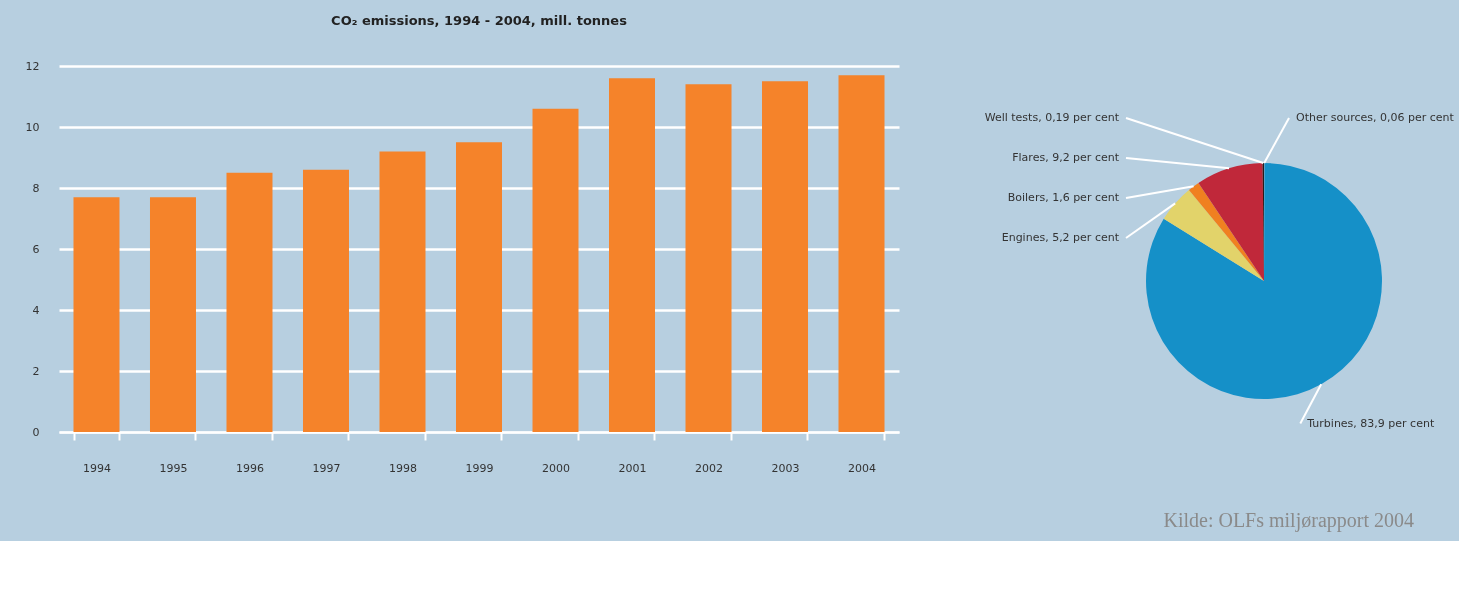 The height and width of the screenshot is (589, 1482). Describe the element at coordinates (862, 468) in the screenshot. I see `x-tick-label: 2004` at that location.